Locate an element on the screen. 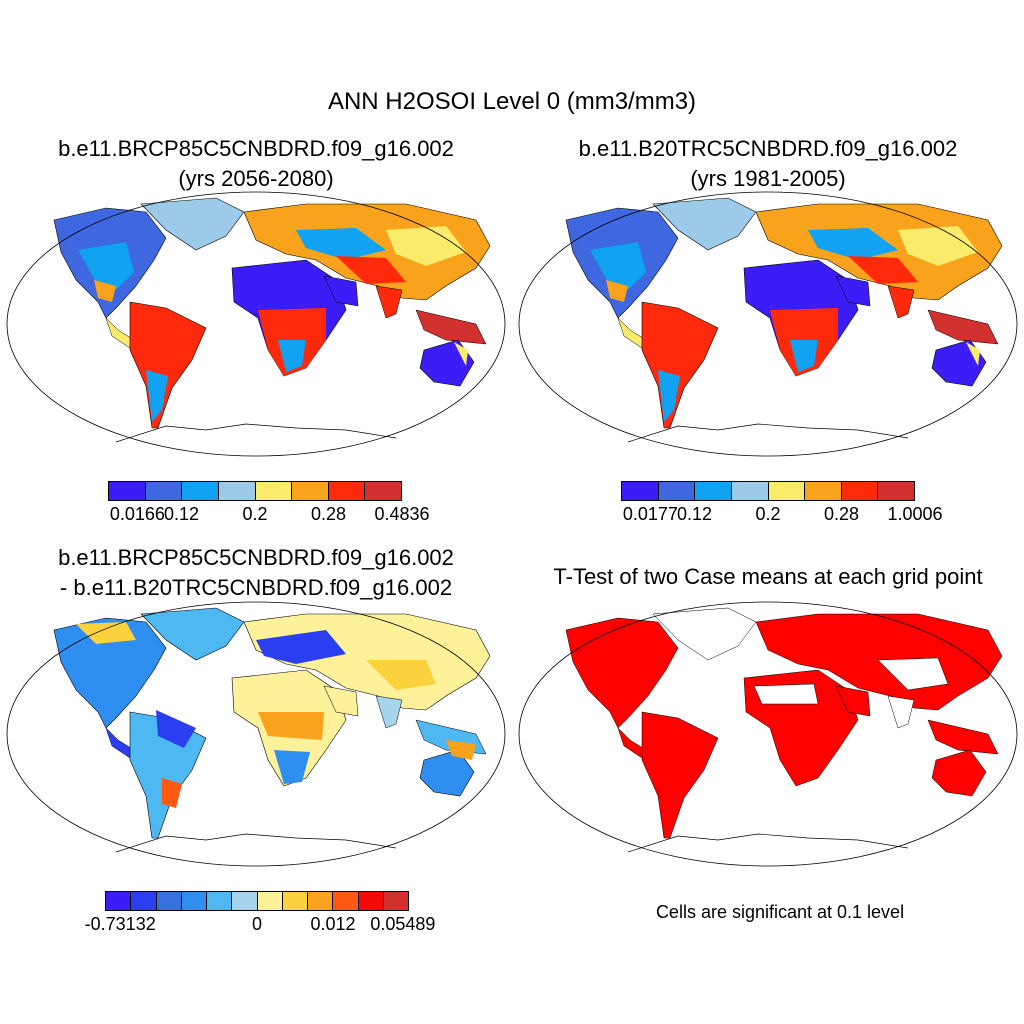 This screenshot has width=1024, height=1024. colorbar-panel1: 0.0166 0.12 0.2 0.28 0.4836 is located at coordinates (269, 505).